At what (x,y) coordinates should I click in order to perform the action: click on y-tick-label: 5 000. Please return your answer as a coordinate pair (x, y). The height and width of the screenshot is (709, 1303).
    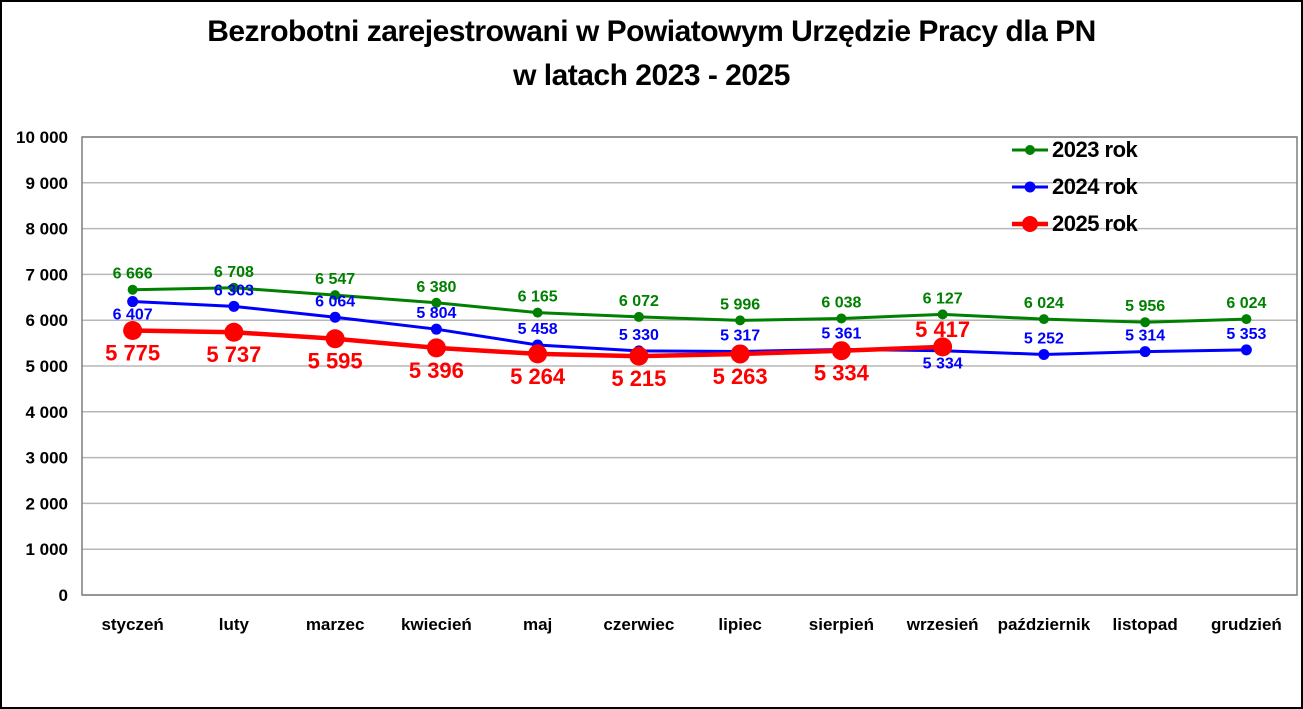
    Looking at the image, I should click on (46, 366).